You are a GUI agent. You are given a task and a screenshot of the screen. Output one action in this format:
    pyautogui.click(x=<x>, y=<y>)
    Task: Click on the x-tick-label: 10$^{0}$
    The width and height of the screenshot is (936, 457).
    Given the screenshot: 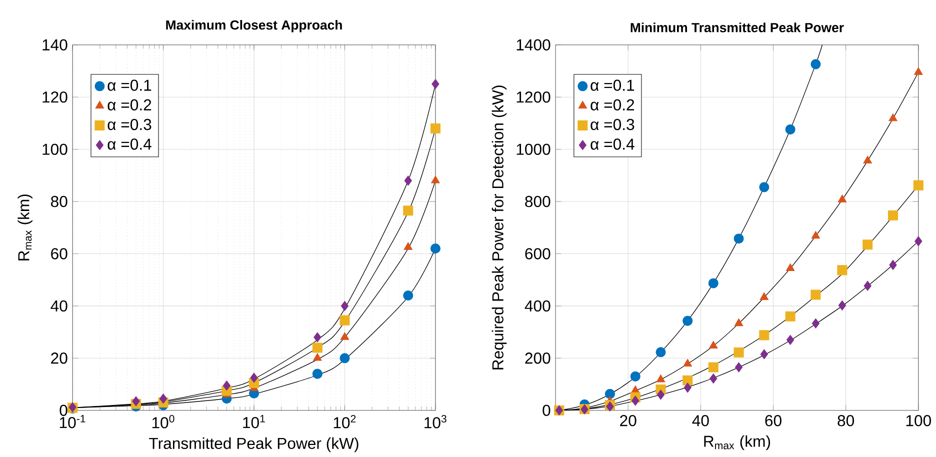 What is the action you would take?
    pyautogui.click(x=163, y=422)
    